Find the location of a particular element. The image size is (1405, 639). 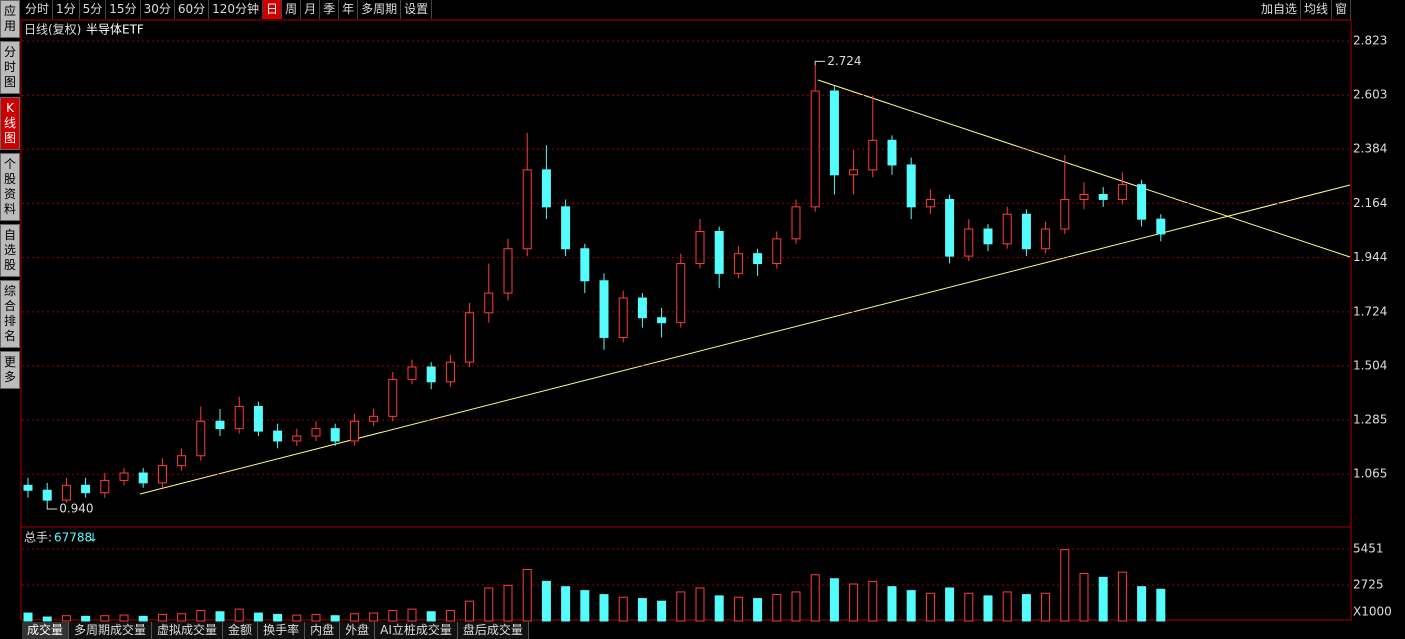

volume-unit: X1000 is located at coordinates (1372, 612).